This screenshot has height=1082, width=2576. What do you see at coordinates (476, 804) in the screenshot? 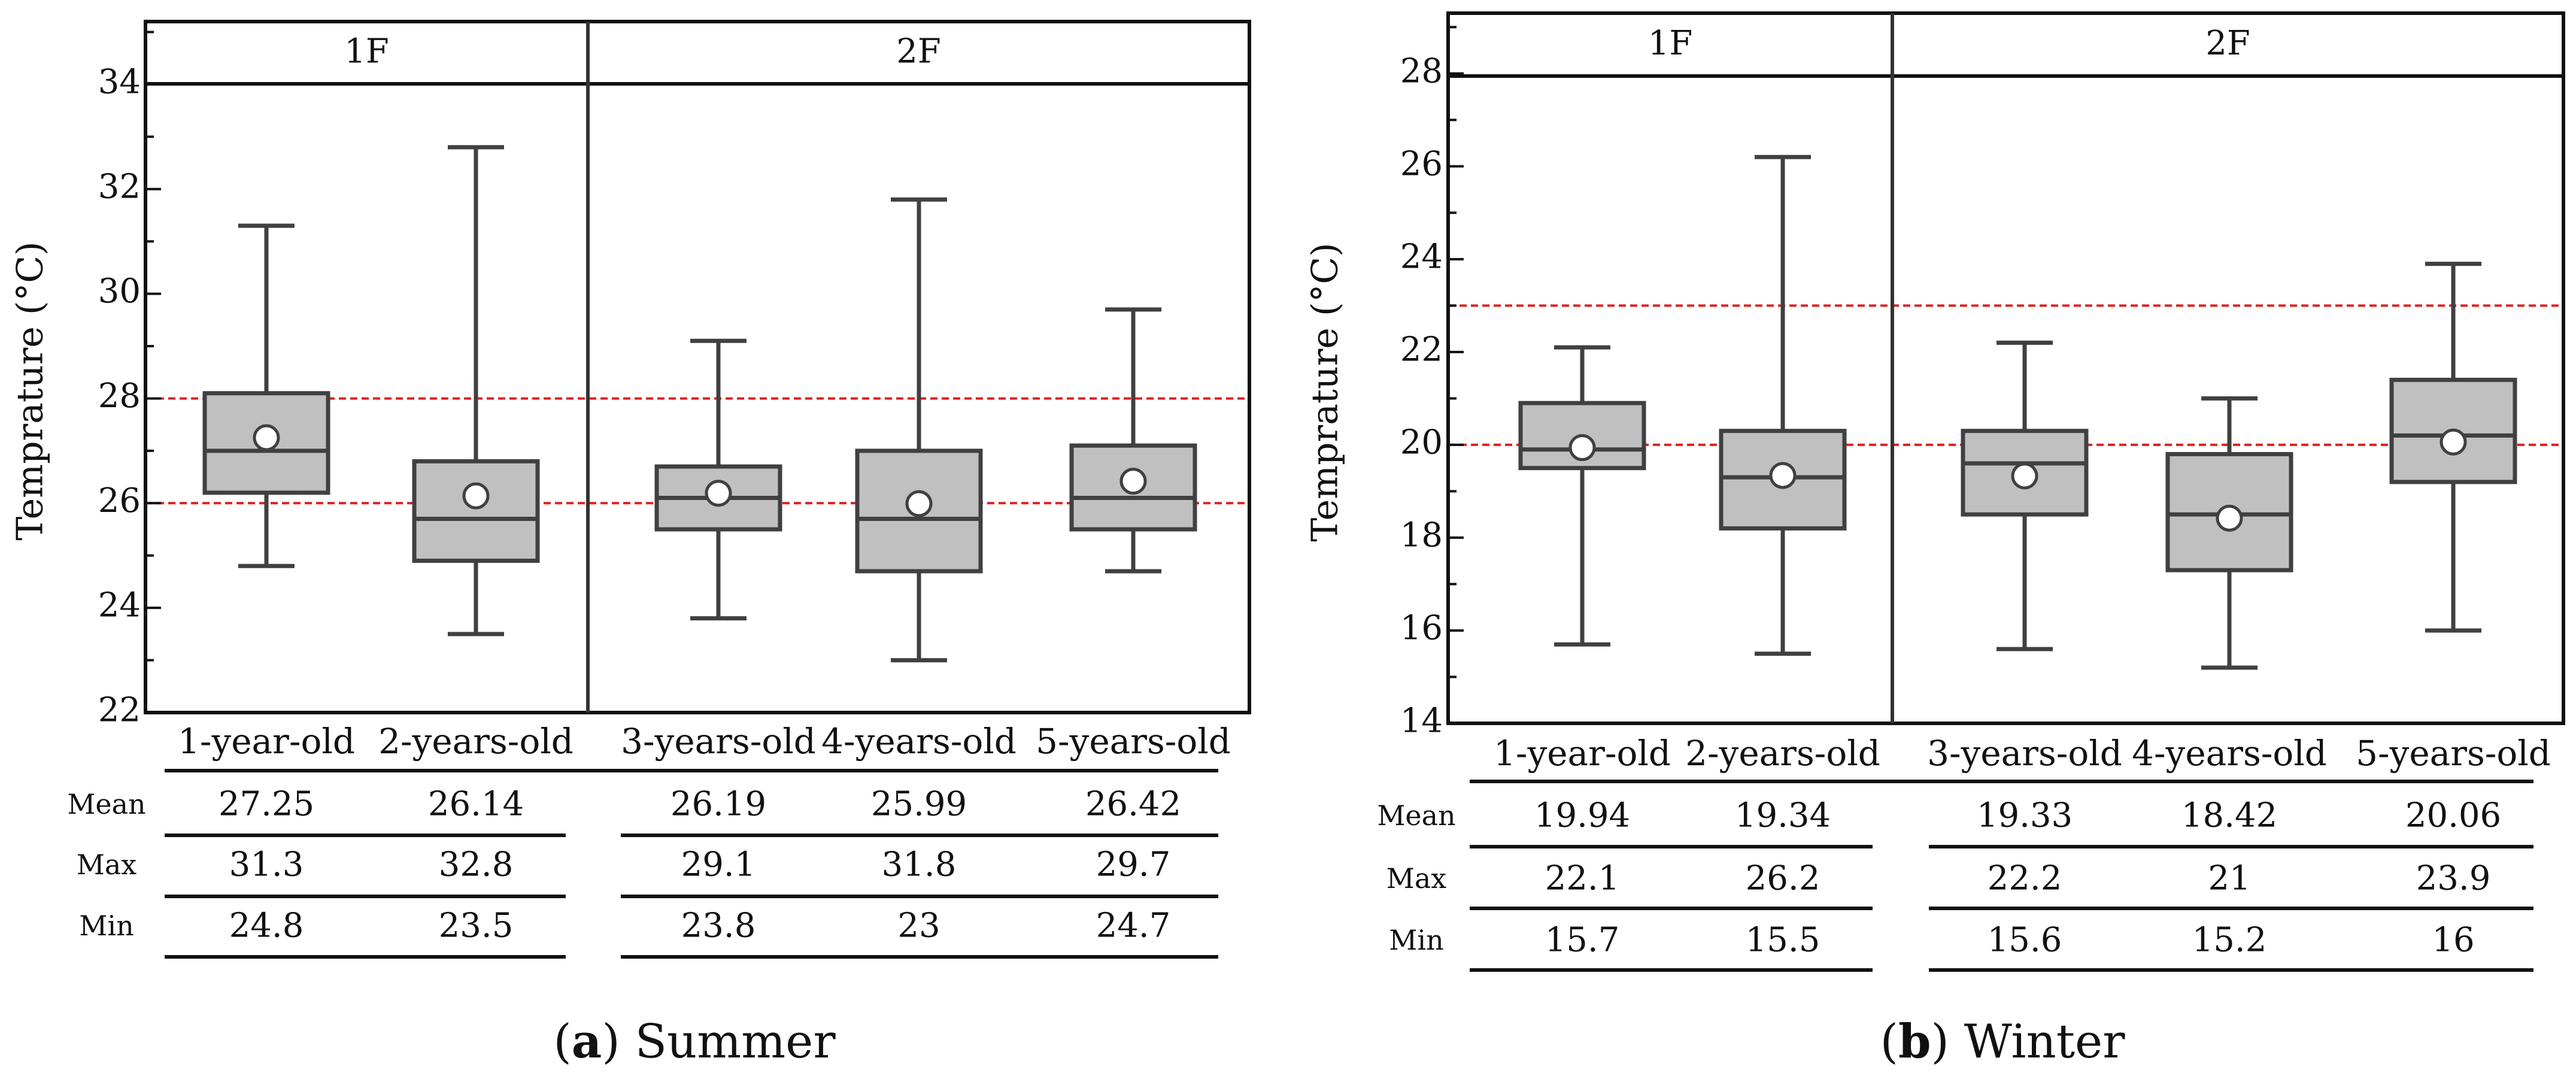
I see `table-cell: 26.14` at bounding box center [476, 804].